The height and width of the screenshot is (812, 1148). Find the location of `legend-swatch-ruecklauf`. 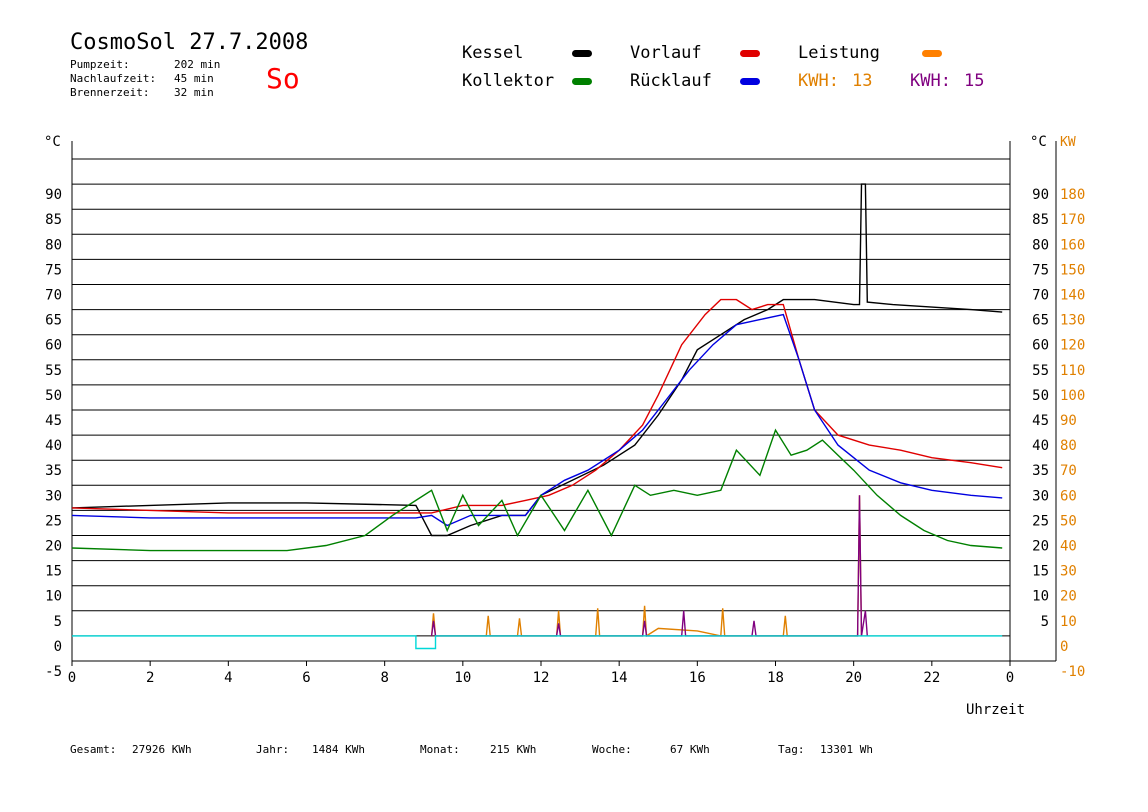

legend-swatch-ruecklauf is located at coordinates (750, 81).